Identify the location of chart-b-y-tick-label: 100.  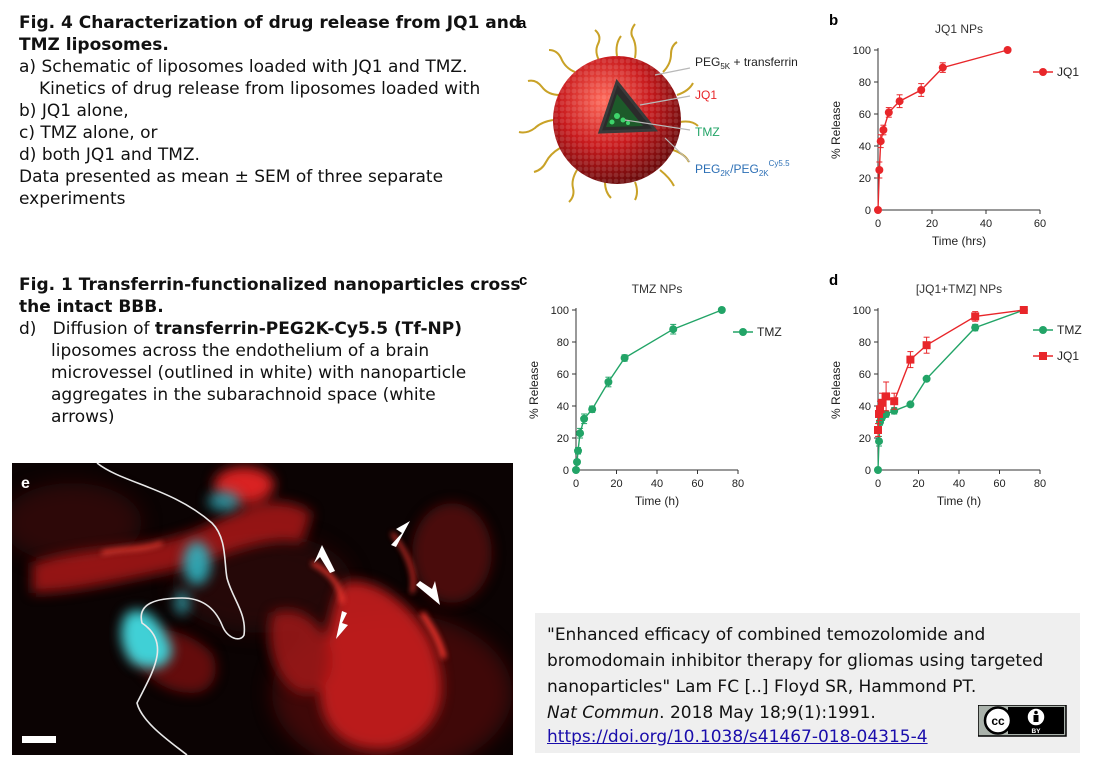
(862, 51).